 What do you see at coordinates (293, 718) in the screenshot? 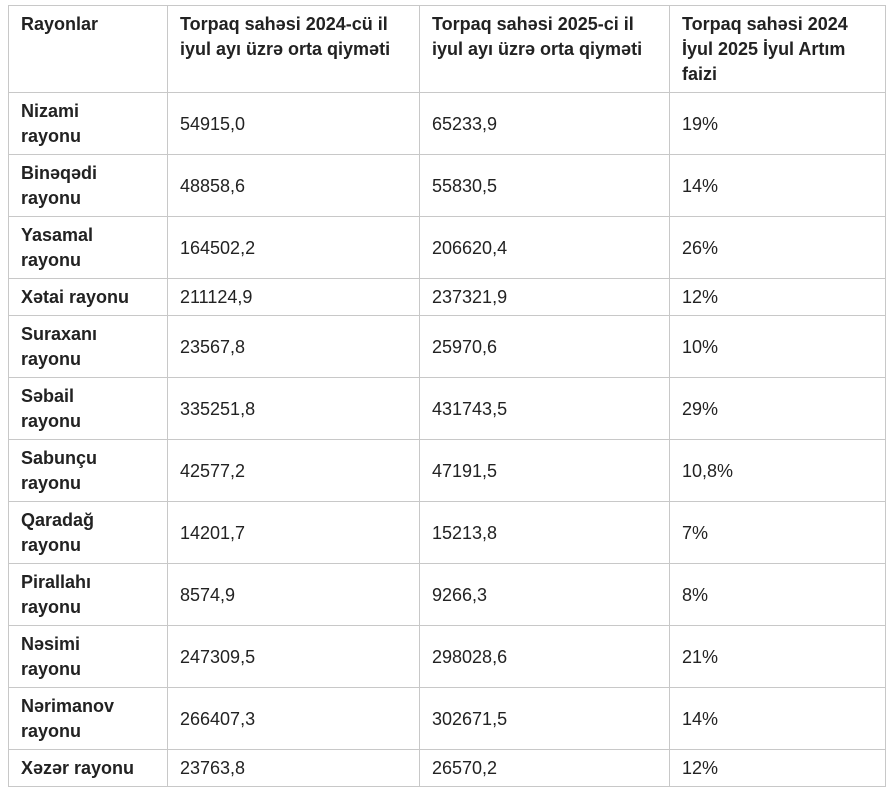
I see `price-cell: 266407,3` at bounding box center [293, 718].